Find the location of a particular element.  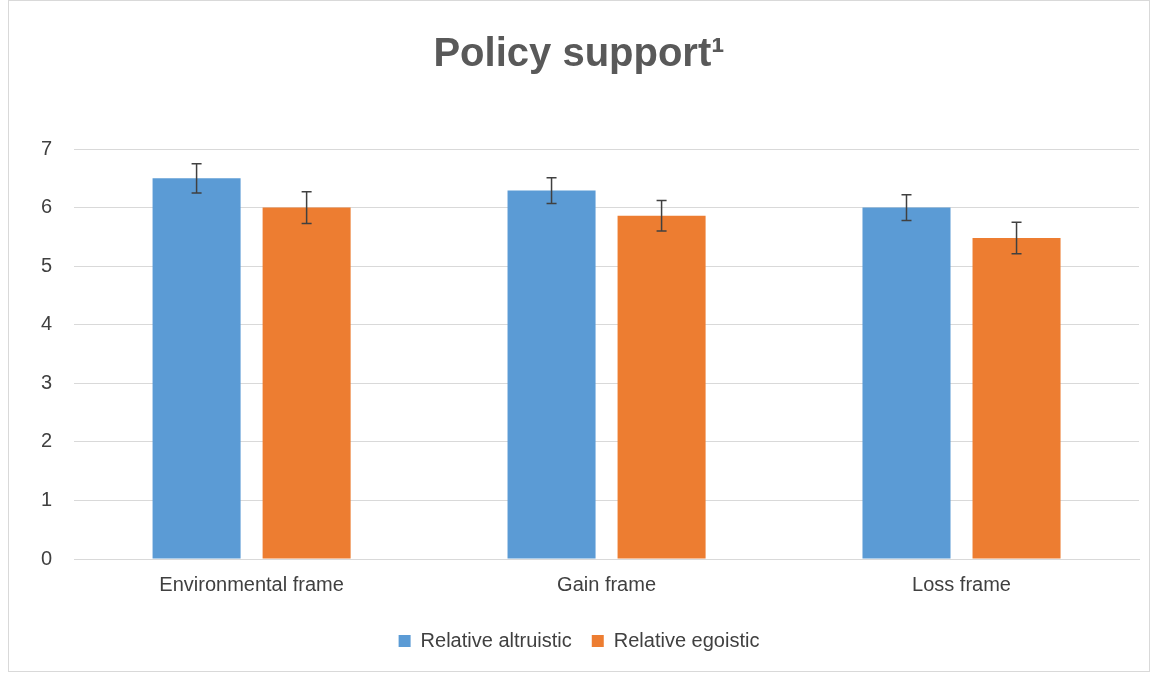

legend-label: Relative altruistic is located at coordinates (496, 639).